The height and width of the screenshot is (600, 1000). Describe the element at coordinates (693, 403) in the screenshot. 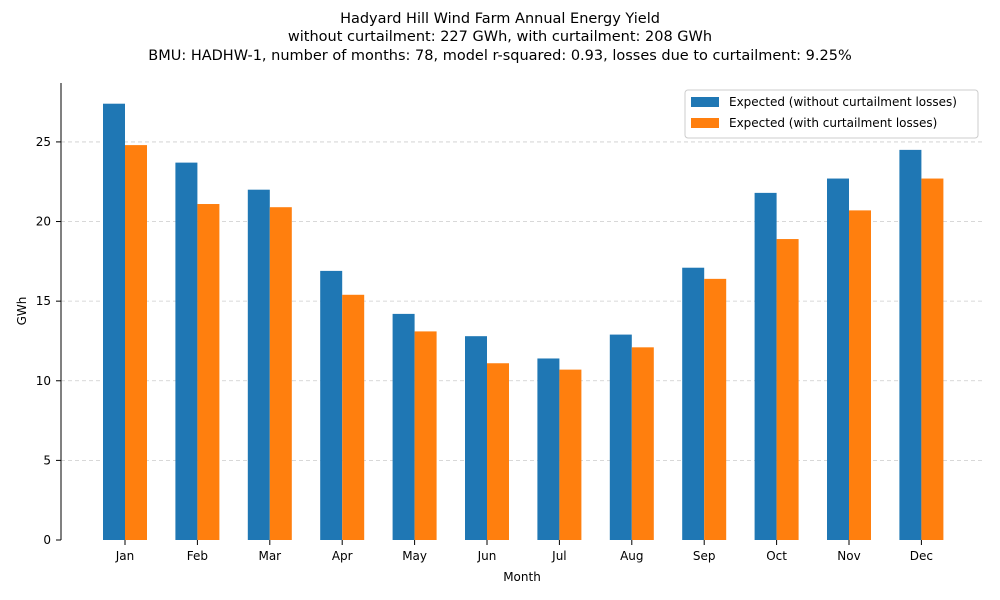

I see `bar-without-curtailment-sep` at that location.